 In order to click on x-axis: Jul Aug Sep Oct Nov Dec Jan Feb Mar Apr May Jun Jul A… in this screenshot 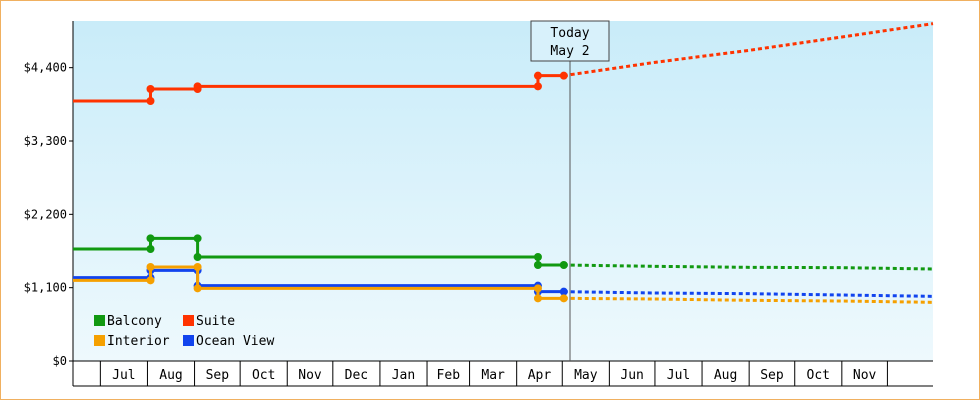, I will do `click(502, 374)`.